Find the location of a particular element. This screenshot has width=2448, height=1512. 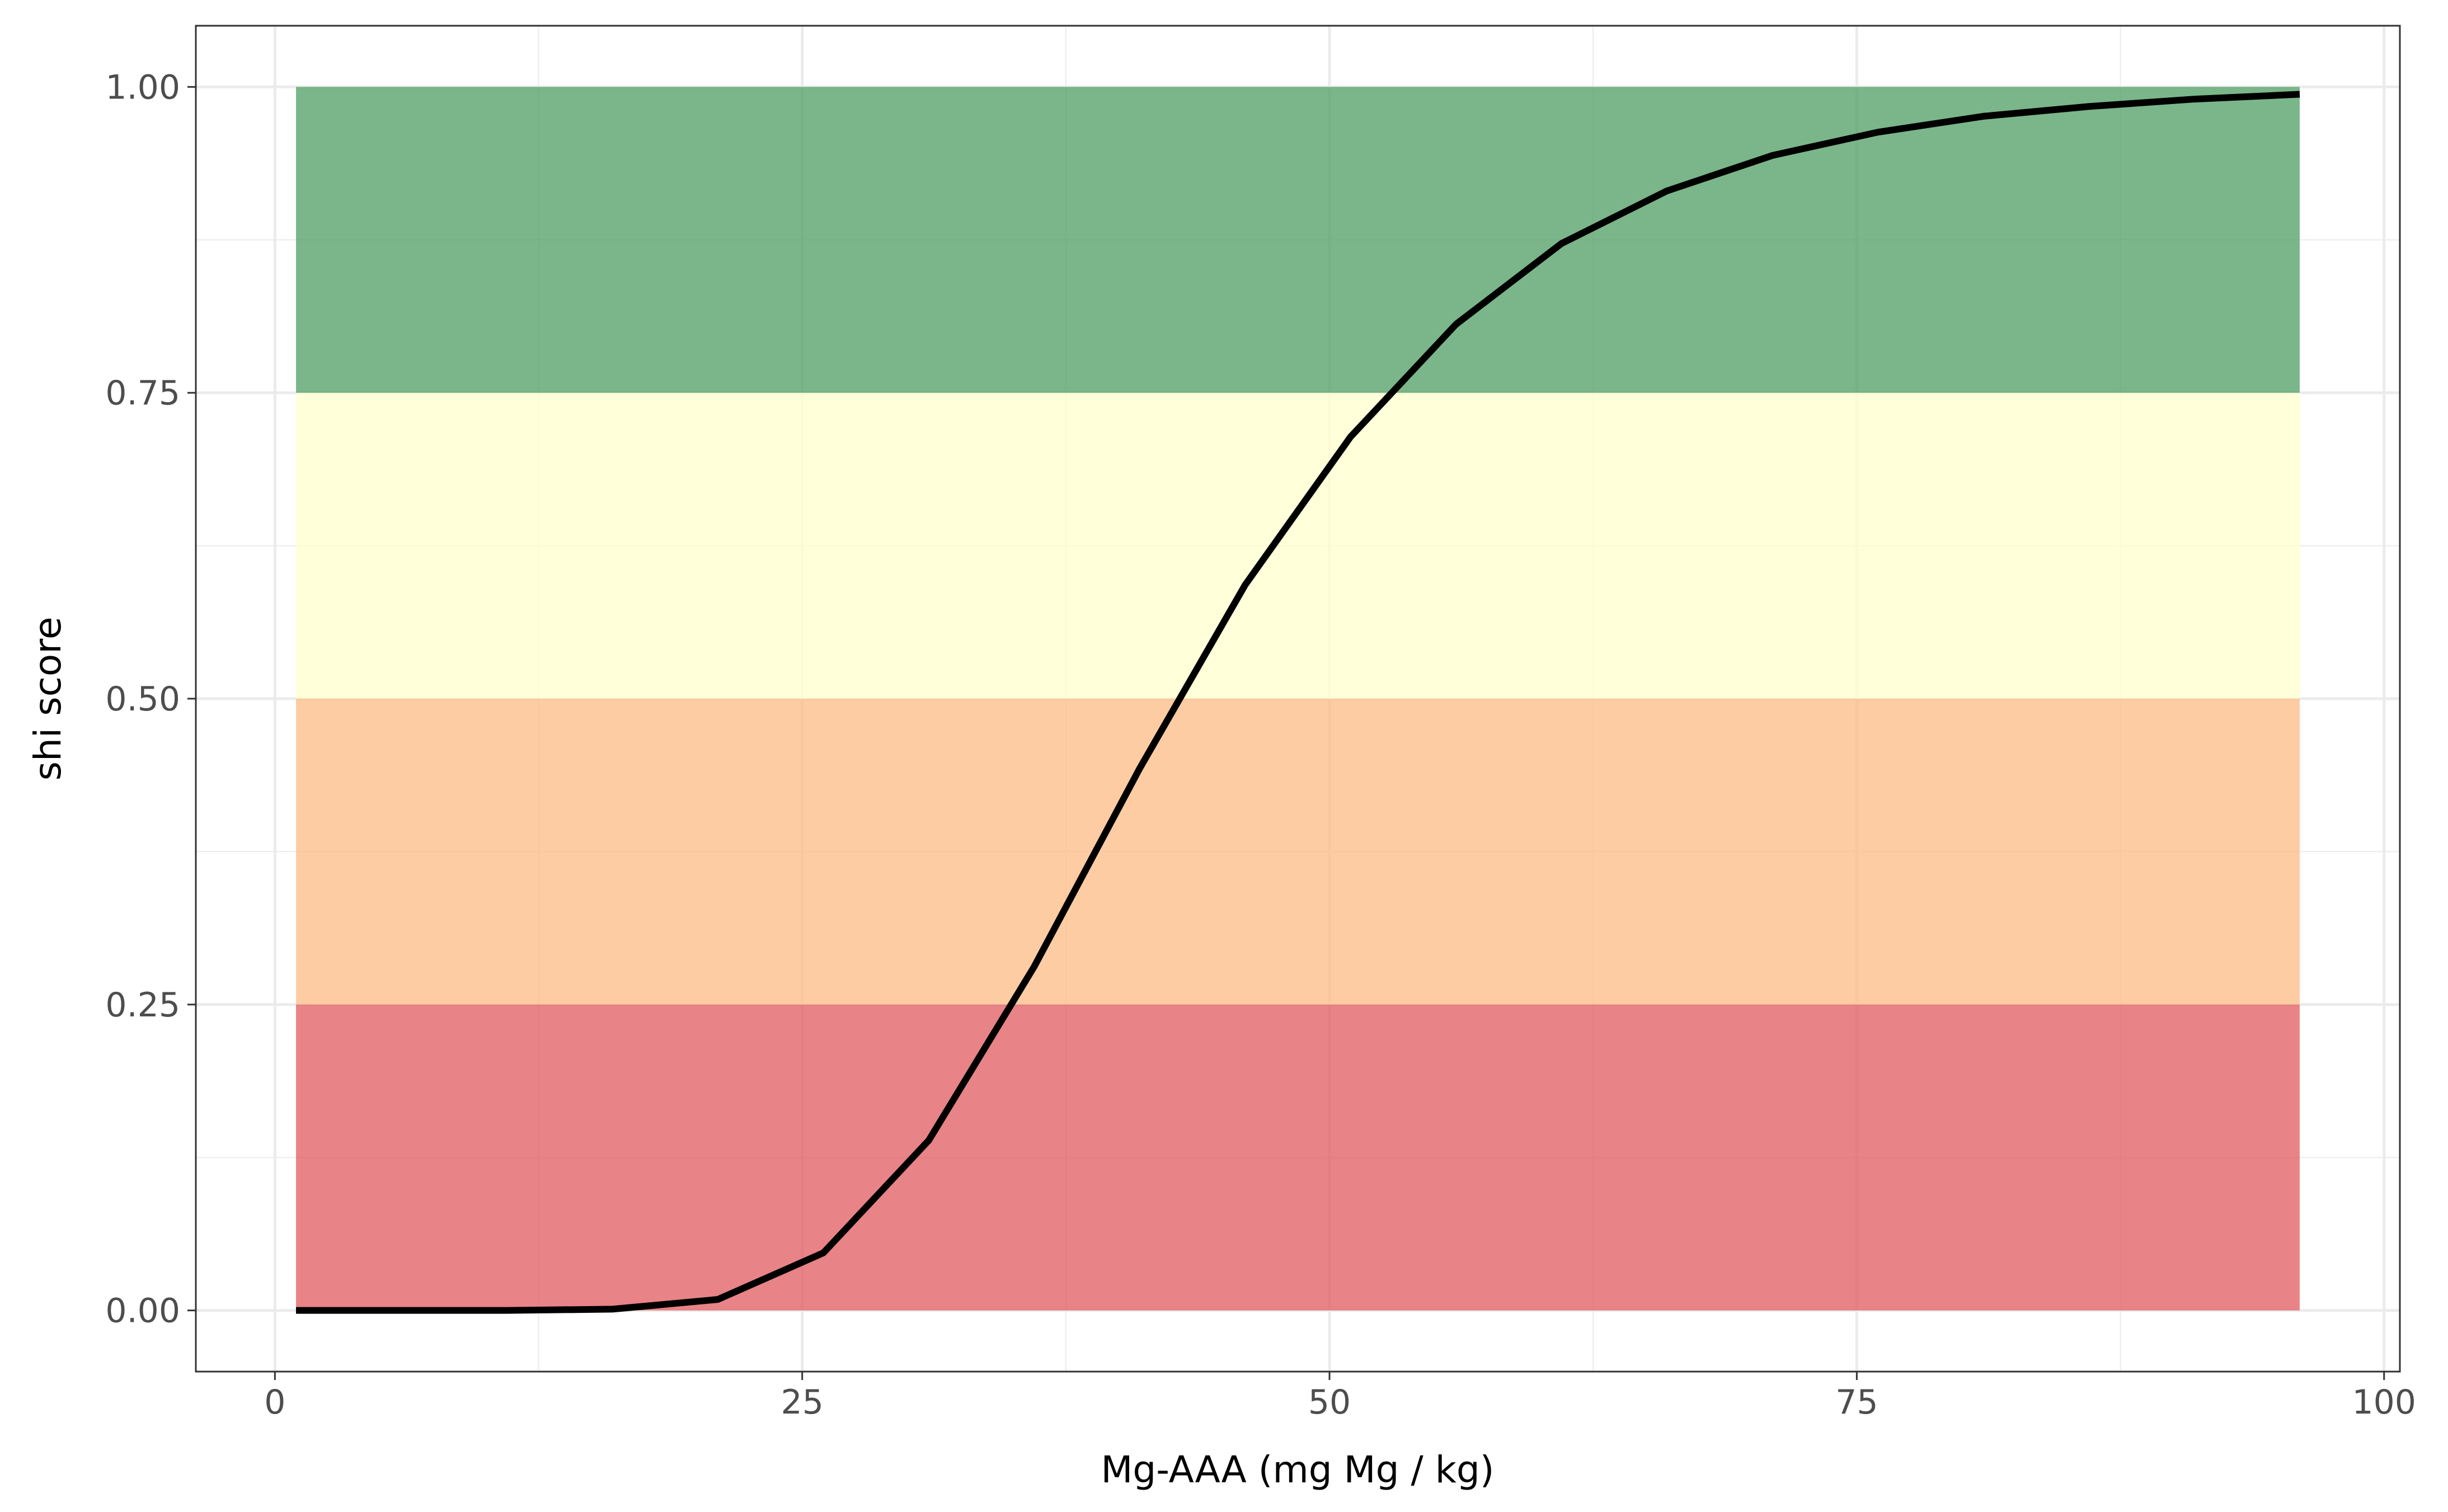

y-tick-label: 1.00 is located at coordinates (142, 87).